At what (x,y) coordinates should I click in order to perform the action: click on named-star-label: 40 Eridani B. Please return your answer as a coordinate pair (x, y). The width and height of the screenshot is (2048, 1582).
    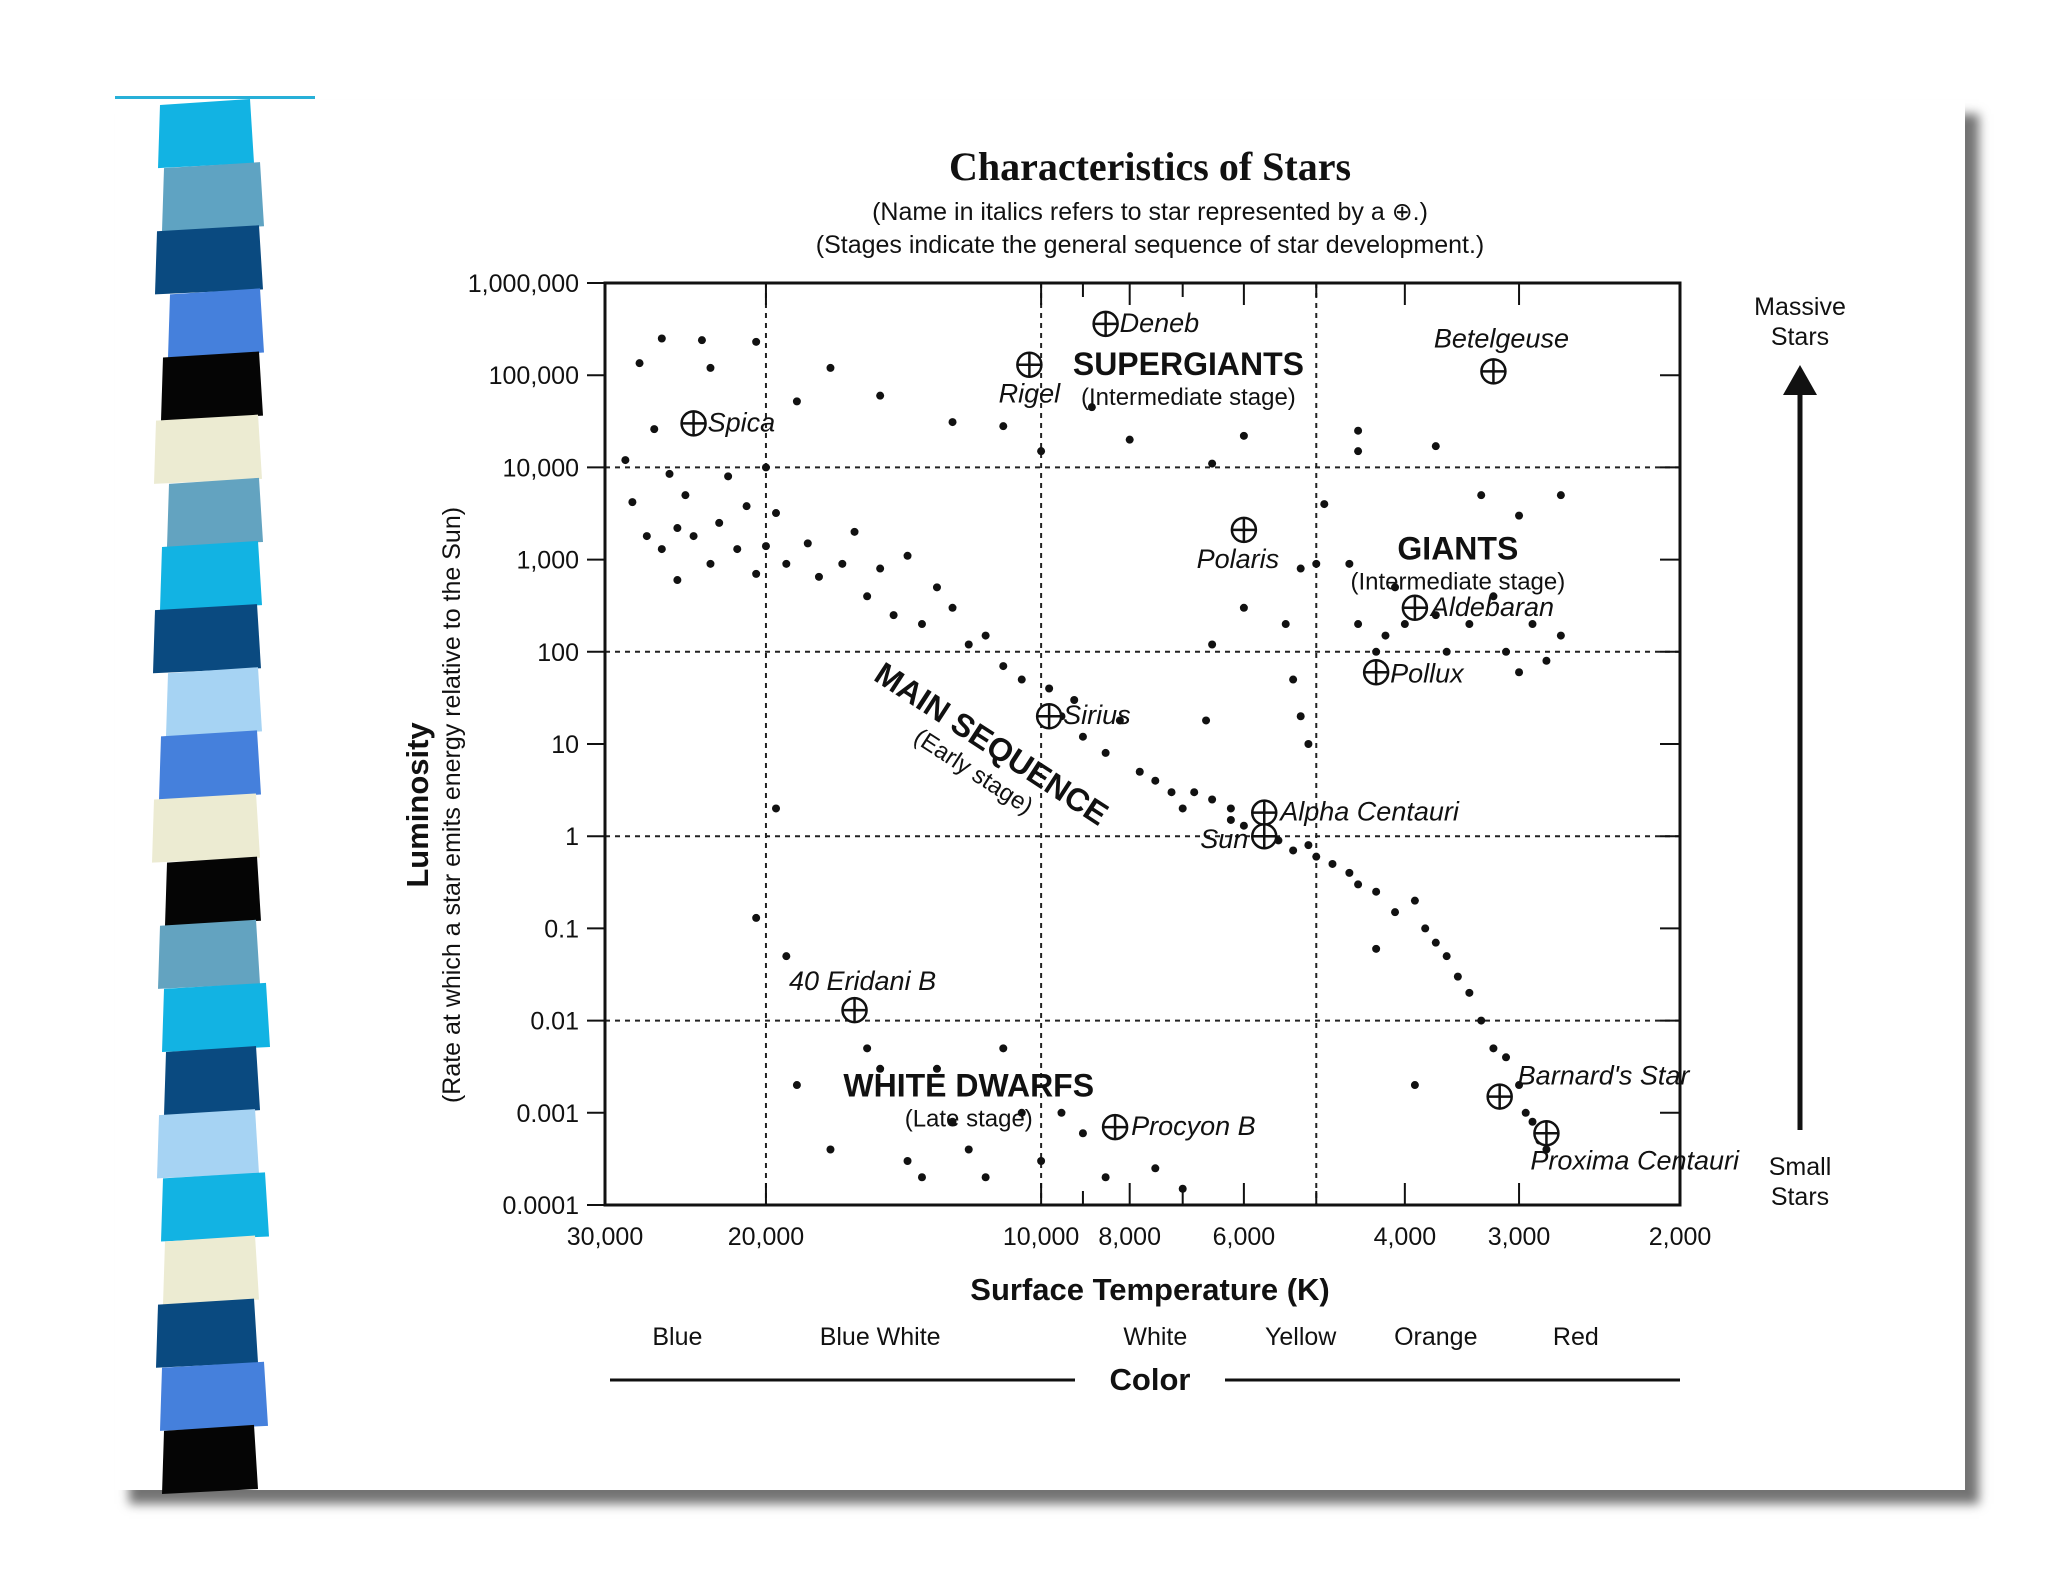
    Looking at the image, I should click on (862, 981).